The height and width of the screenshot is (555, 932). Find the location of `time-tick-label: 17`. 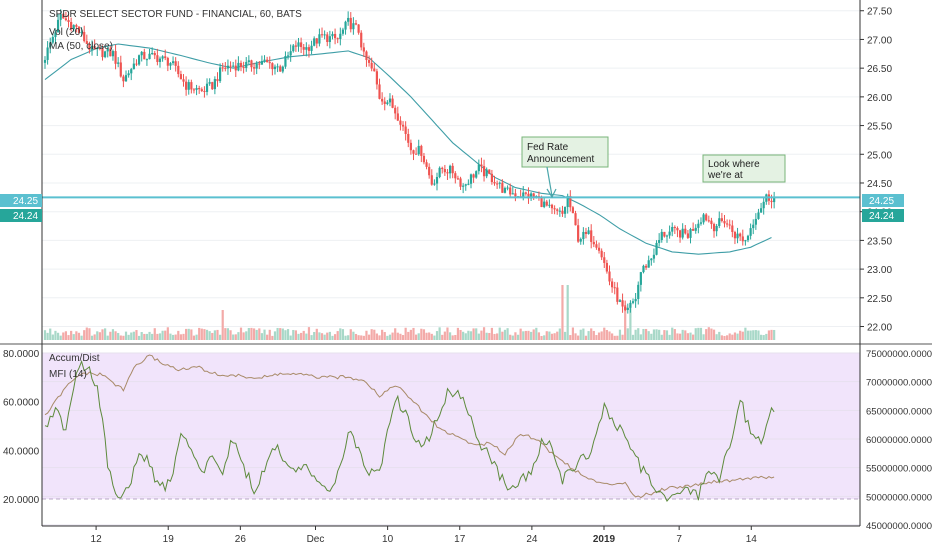

time-tick-label: 17 is located at coordinates (460, 539).